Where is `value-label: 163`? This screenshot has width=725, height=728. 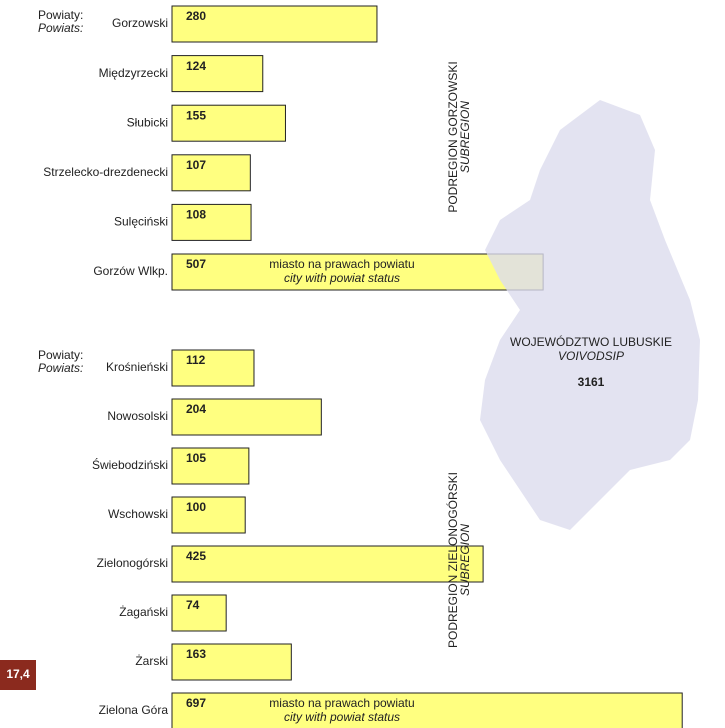
value-label: 163 is located at coordinates (196, 654).